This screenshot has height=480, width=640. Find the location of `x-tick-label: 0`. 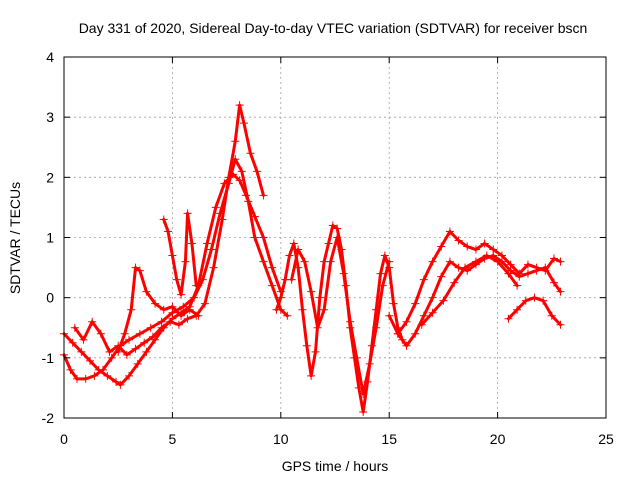

x-tick-label: 0 is located at coordinates (64, 439).